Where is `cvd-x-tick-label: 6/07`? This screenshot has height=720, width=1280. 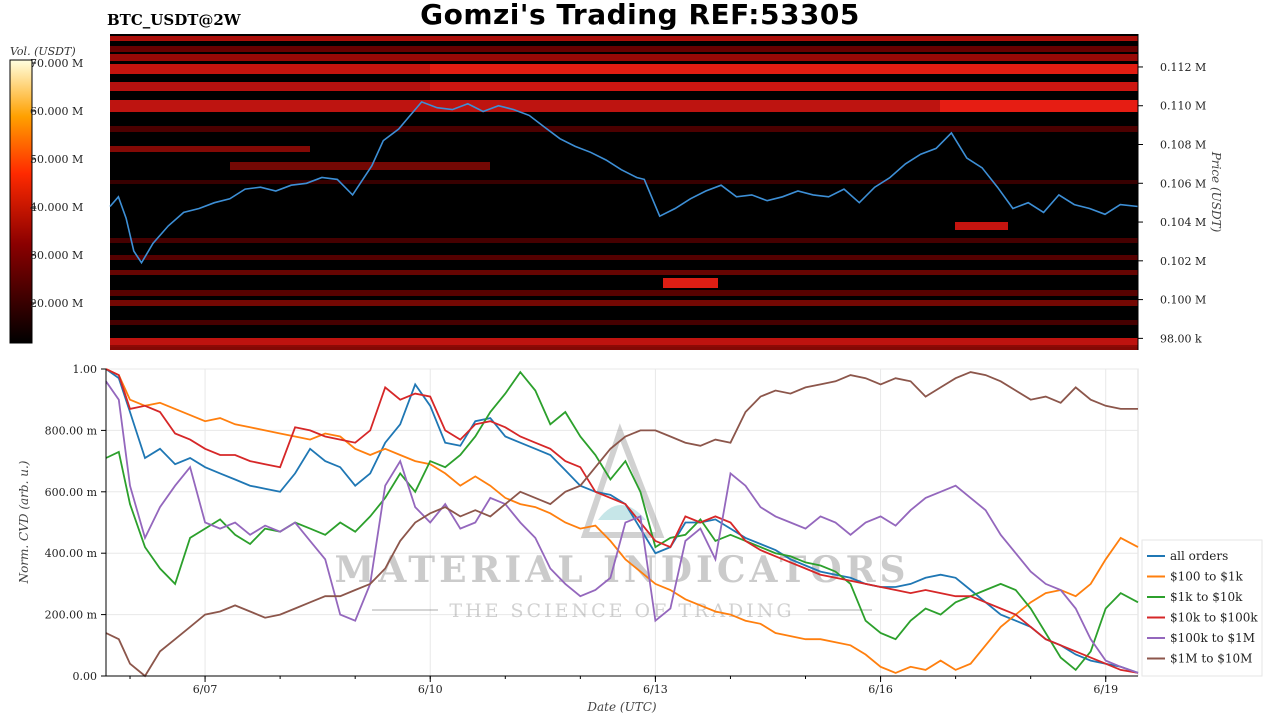
cvd-x-tick-label: 6/07 is located at coordinates (205, 689).